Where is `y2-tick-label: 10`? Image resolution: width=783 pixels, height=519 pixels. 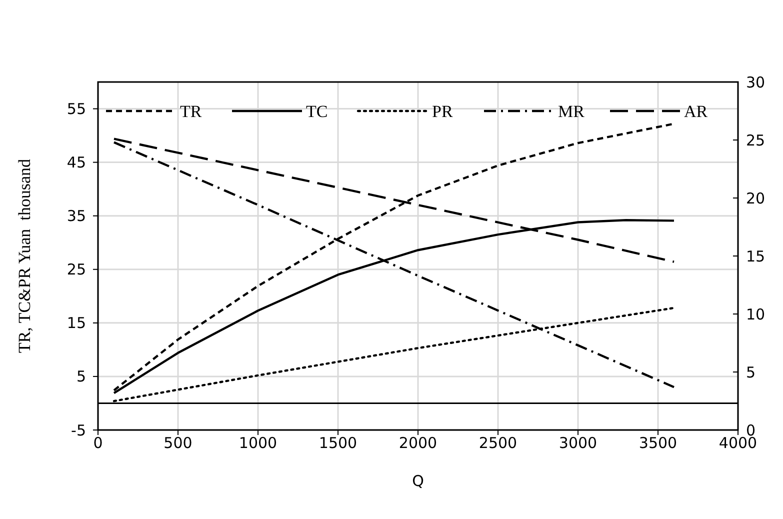 y2-tick-label: 10 is located at coordinates (756, 314).